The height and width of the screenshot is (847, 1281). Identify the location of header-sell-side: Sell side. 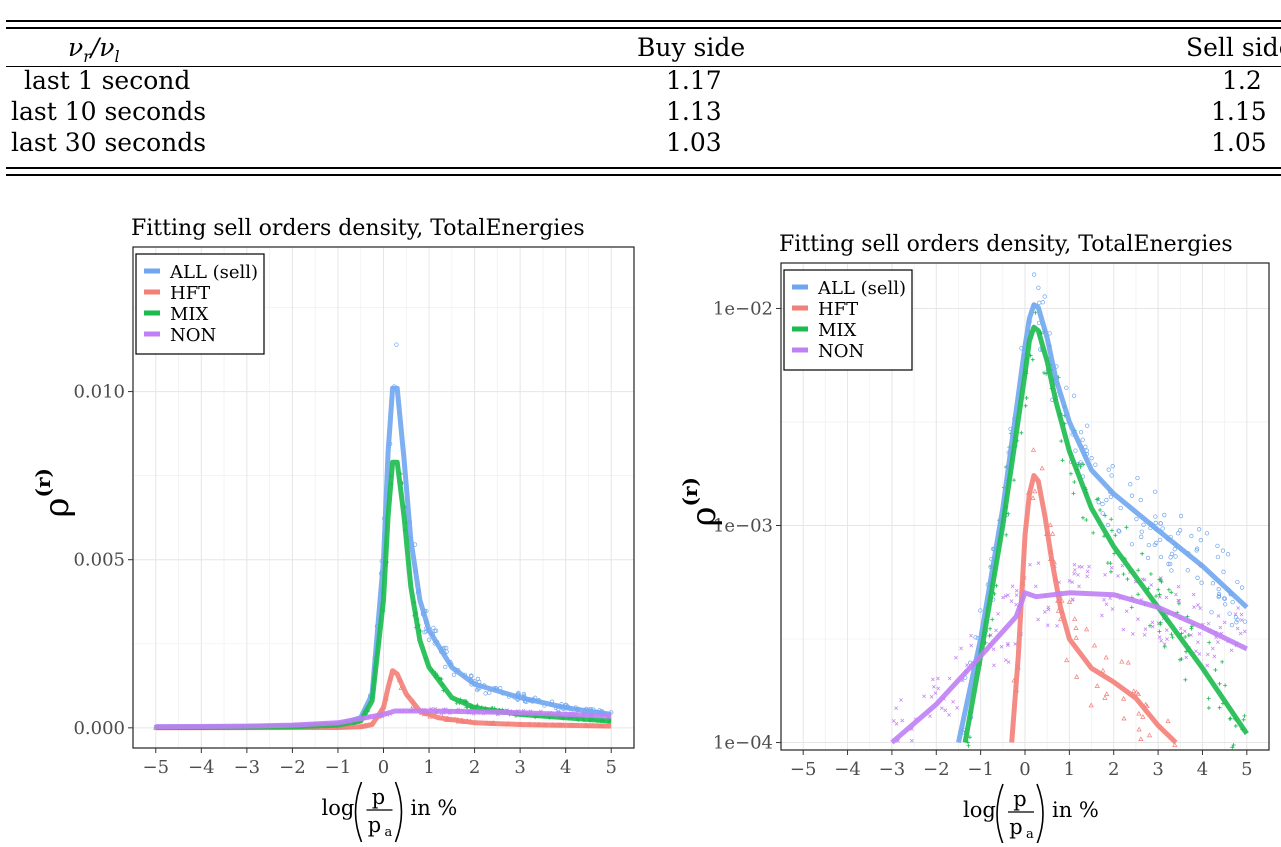
(1233, 47).